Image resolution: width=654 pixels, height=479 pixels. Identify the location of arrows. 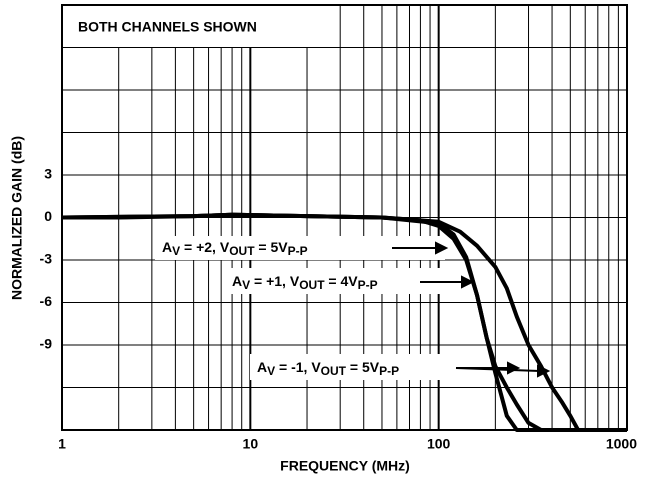
(471, 309).